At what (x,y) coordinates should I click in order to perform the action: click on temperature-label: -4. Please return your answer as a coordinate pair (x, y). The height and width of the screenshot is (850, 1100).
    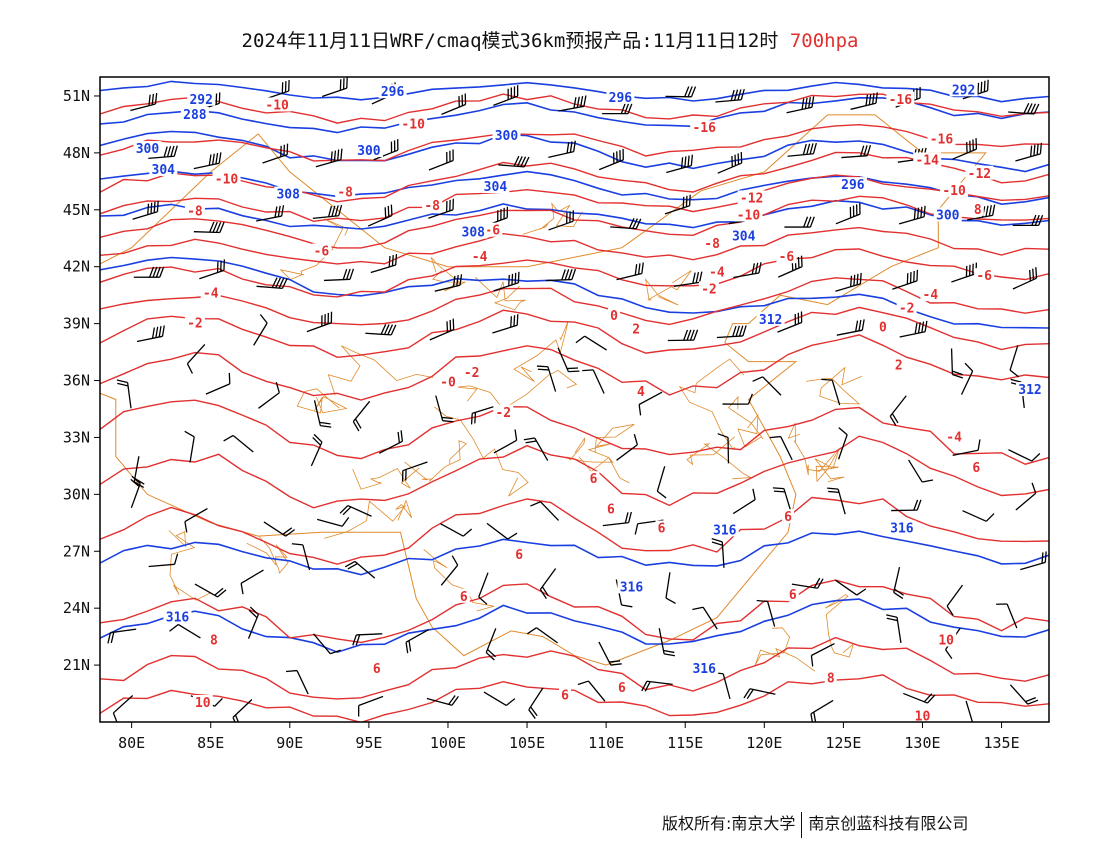
    Looking at the image, I should click on (717, 272).